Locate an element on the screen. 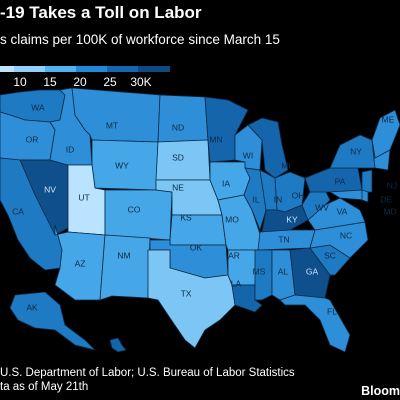 This screenshot has width=400, height=400. state-ks is located at coordinates (198, 230).